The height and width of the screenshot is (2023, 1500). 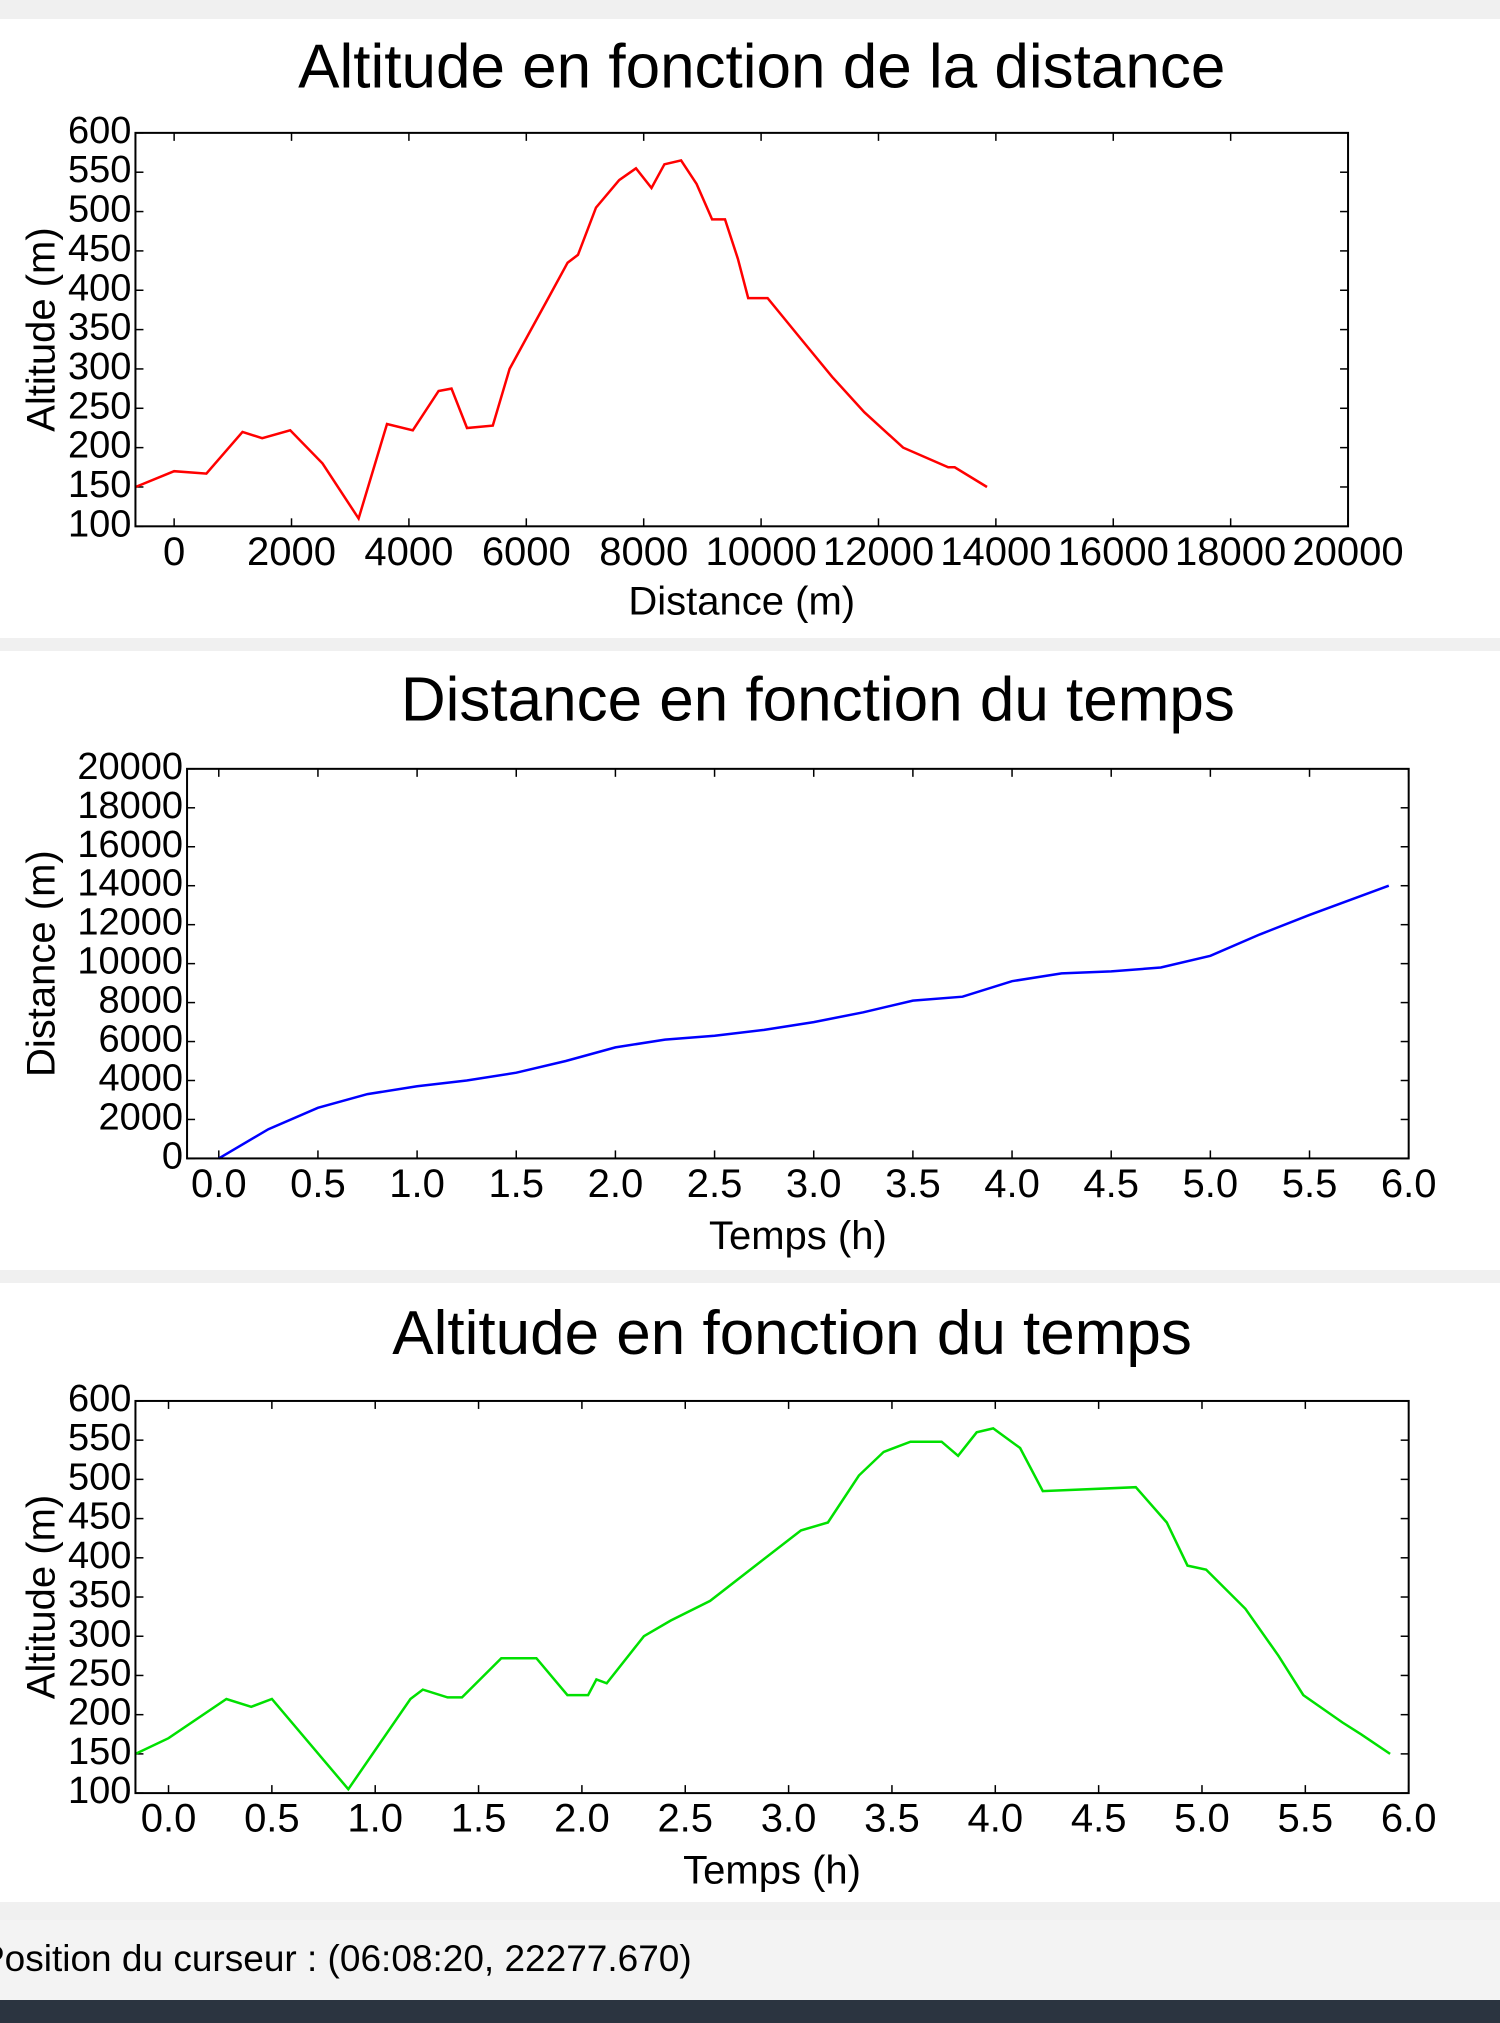 I want to click on chart-title: Altitude en fonction du temps, so click(x=792, y=1333).